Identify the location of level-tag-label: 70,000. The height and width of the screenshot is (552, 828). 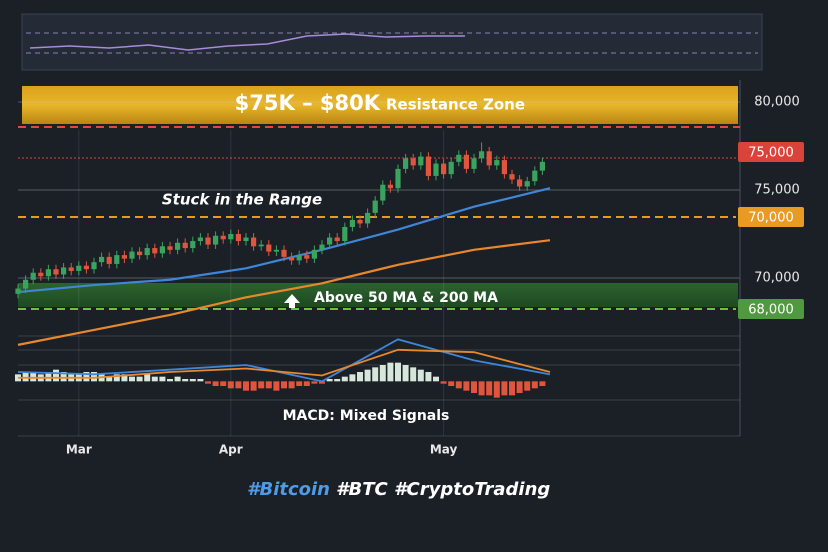
(771, 218).